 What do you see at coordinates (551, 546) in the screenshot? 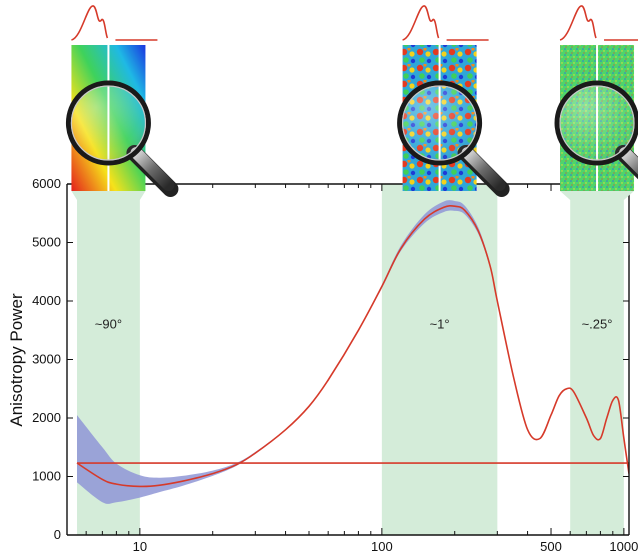
I see `x-tick-label: 500` at bounding box center [551, 546].